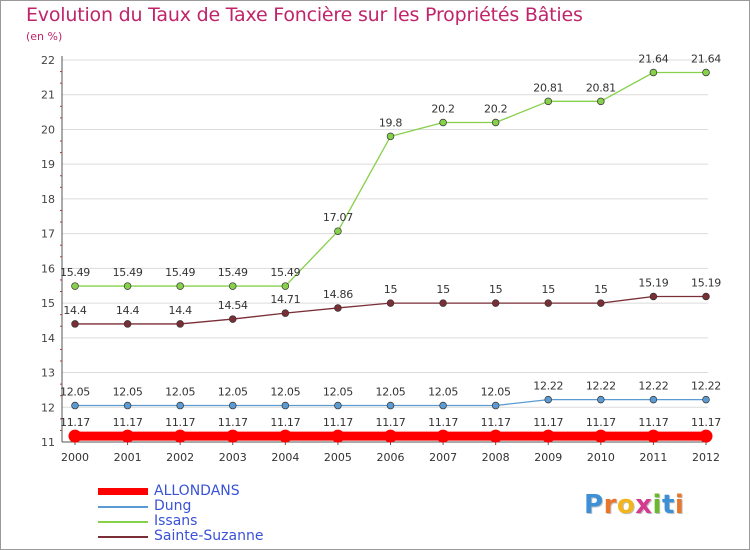 Image resolution: width=750 pixels, height=550 pixels. I want to click on logo-letter: i, so click(657, 505).